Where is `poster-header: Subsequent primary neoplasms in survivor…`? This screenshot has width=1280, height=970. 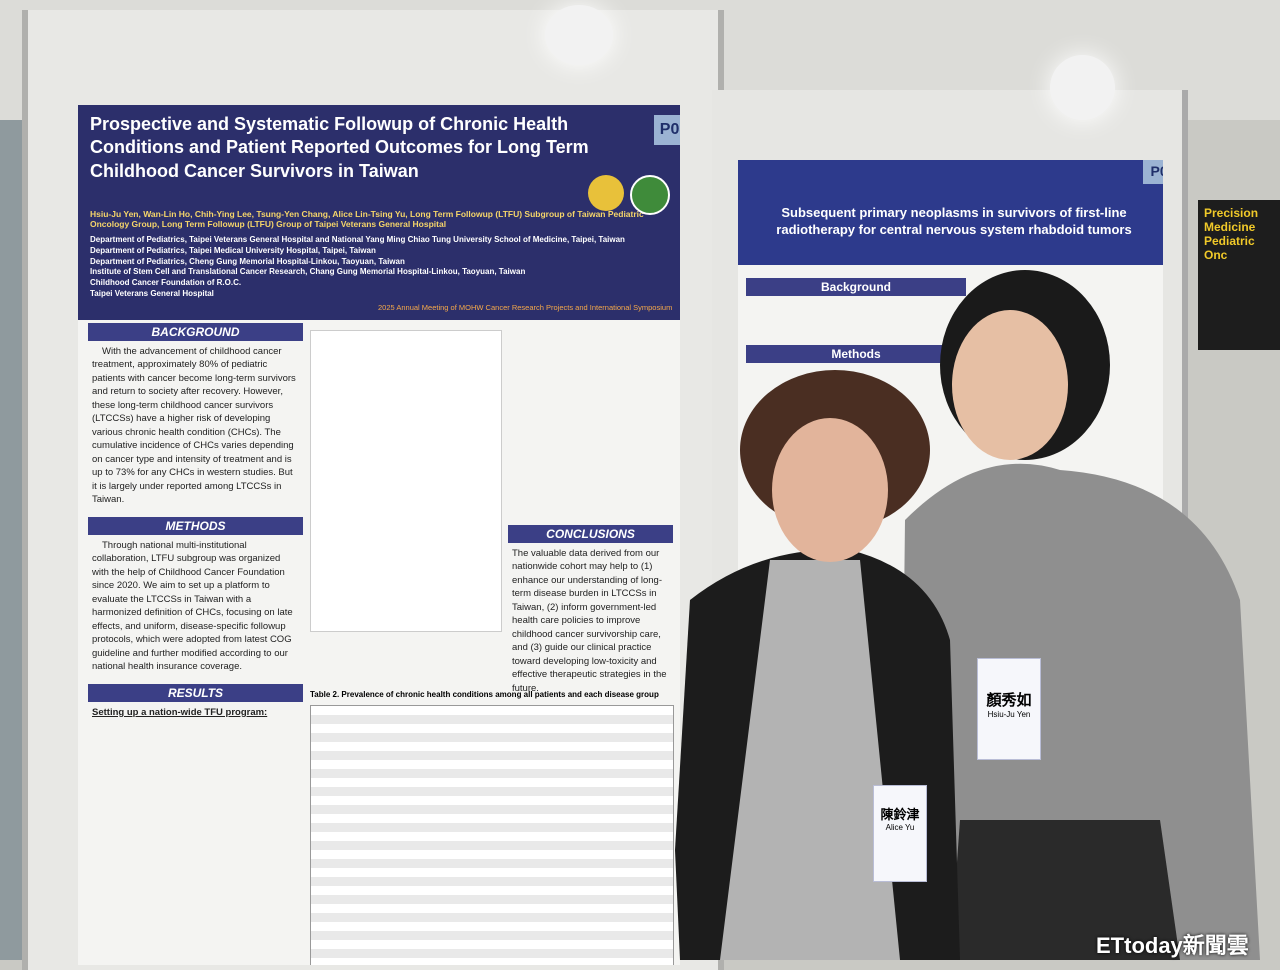 poster-header: Subsequent primary neoplasms in survivor… is located at coordinates (950, 212).